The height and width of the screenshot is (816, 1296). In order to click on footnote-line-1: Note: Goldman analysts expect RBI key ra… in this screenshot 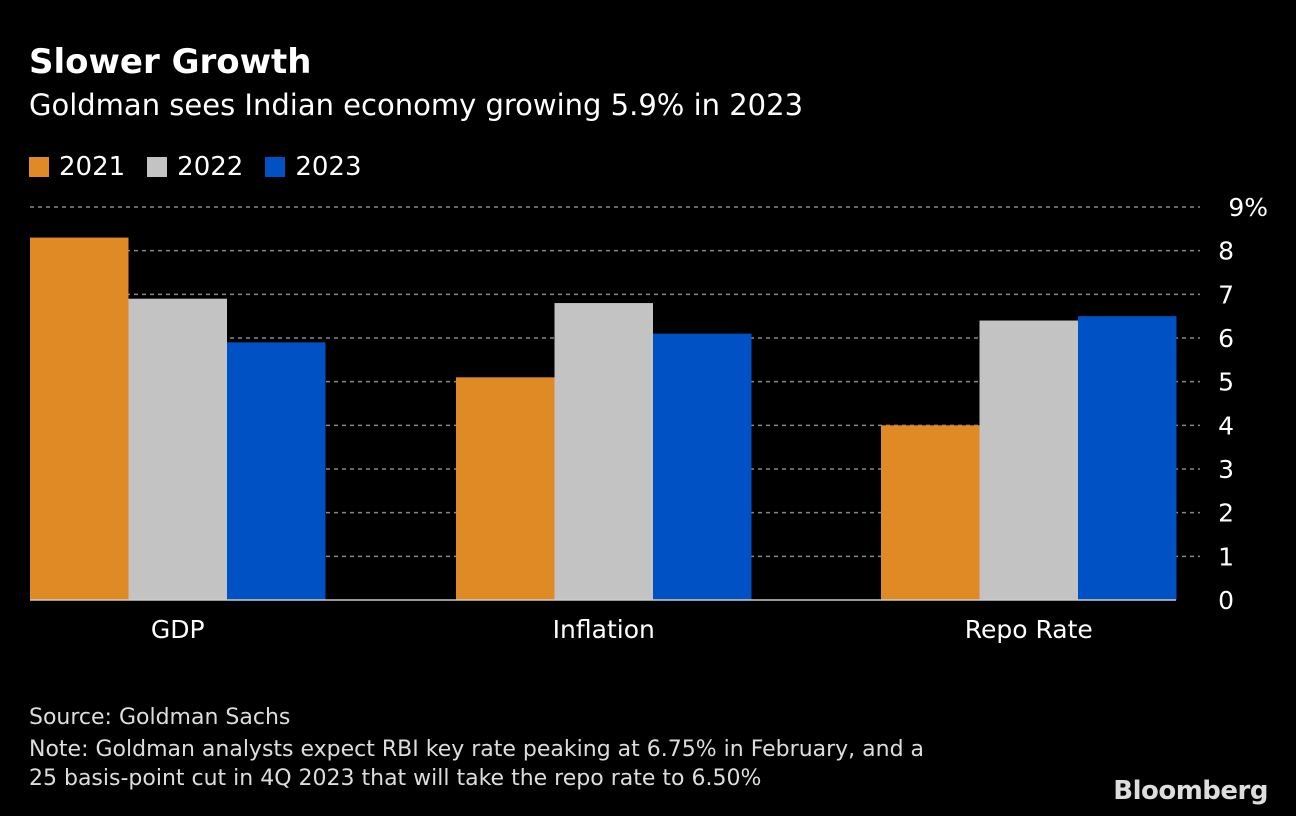, I will do `click(477, 749)`.